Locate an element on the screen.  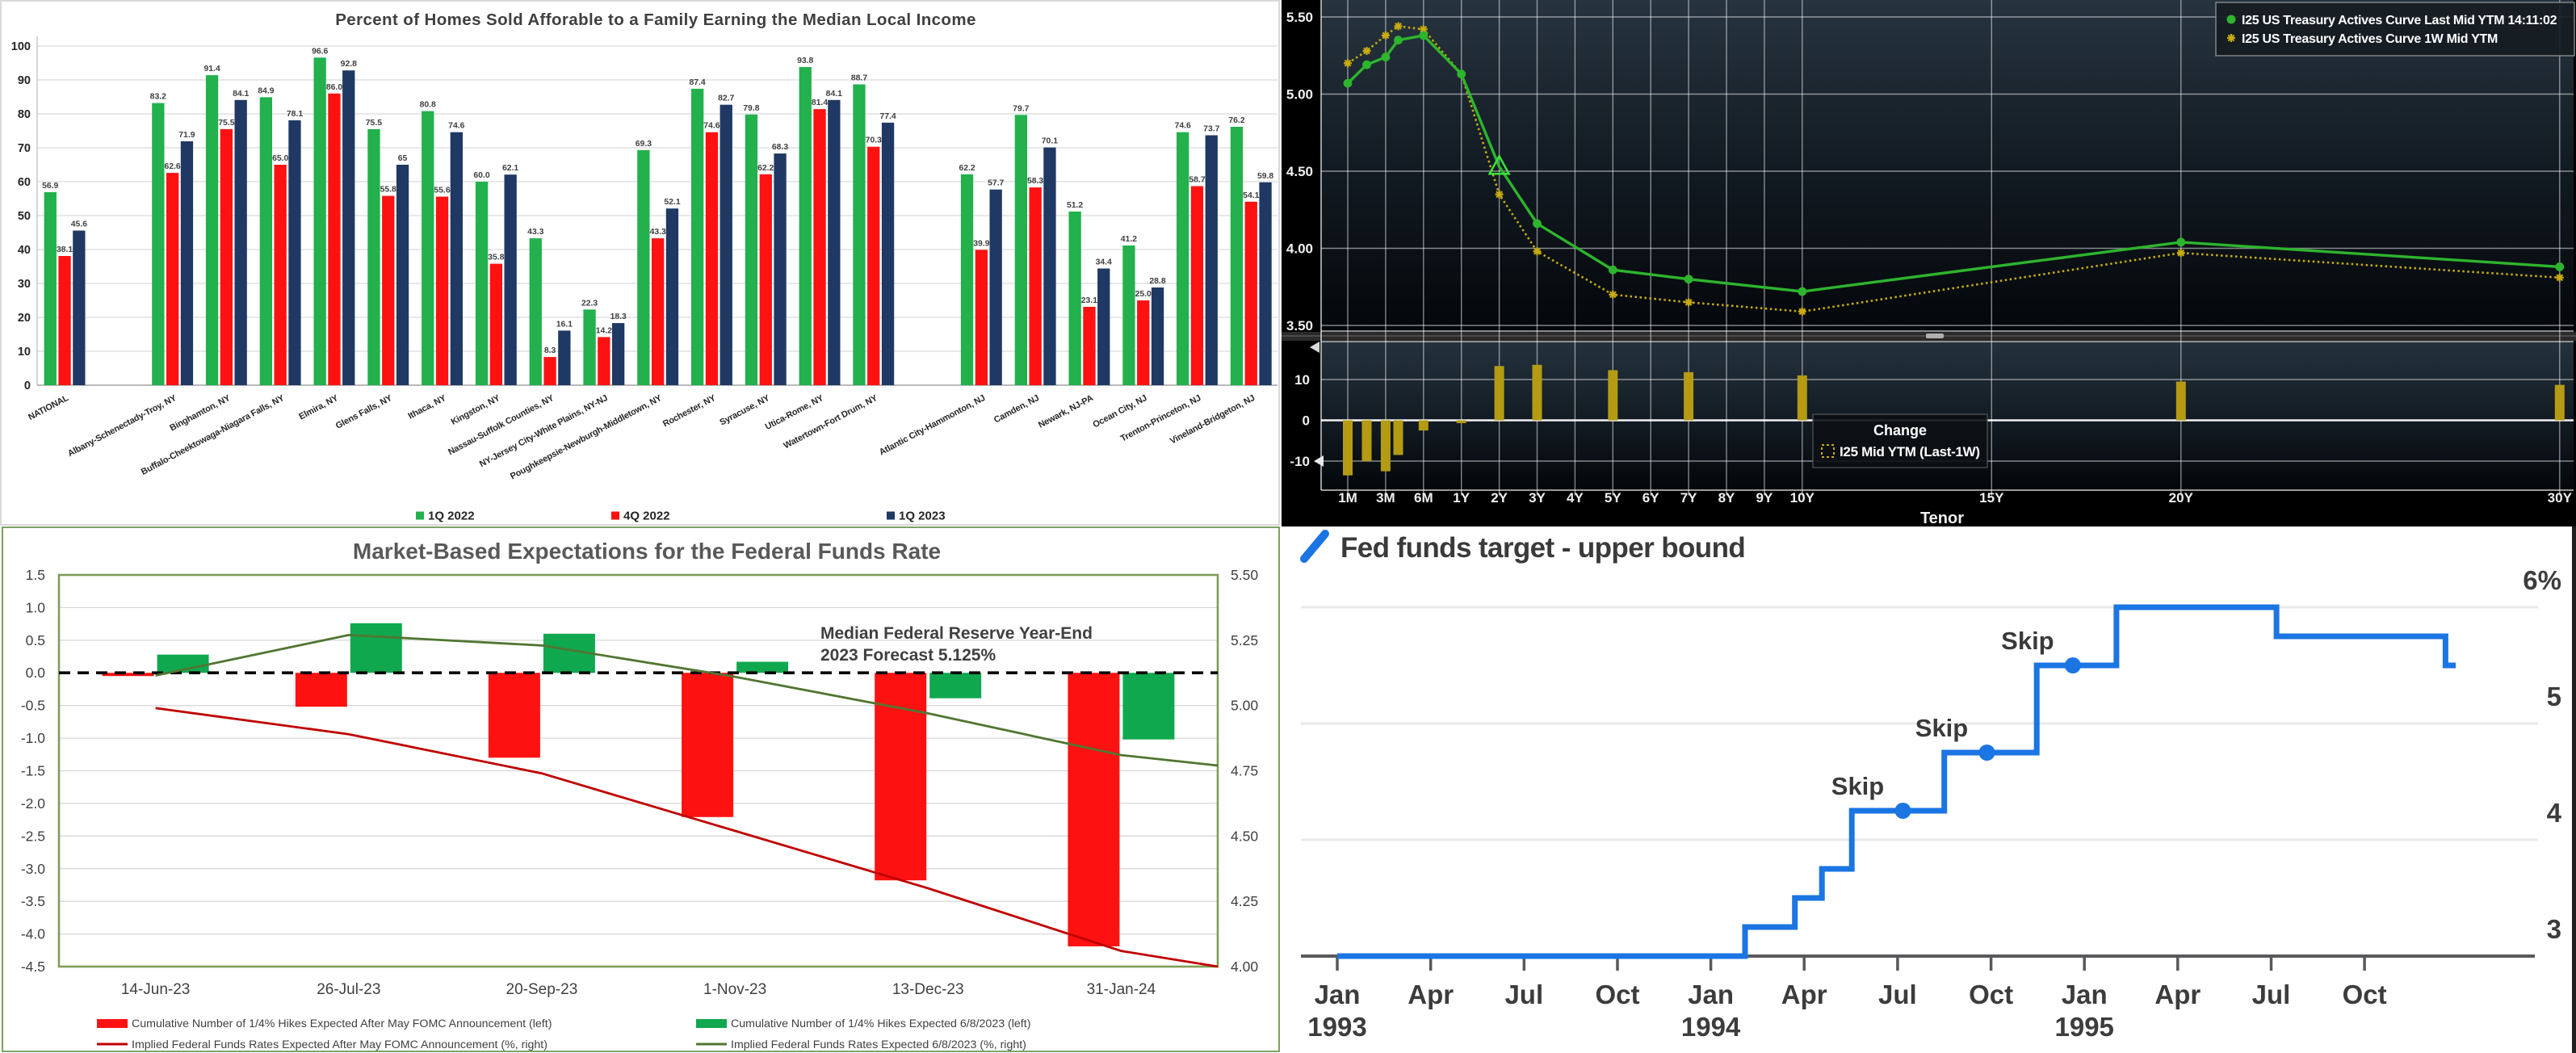
svg-text: -10 is located at coordinates (1300, 461).